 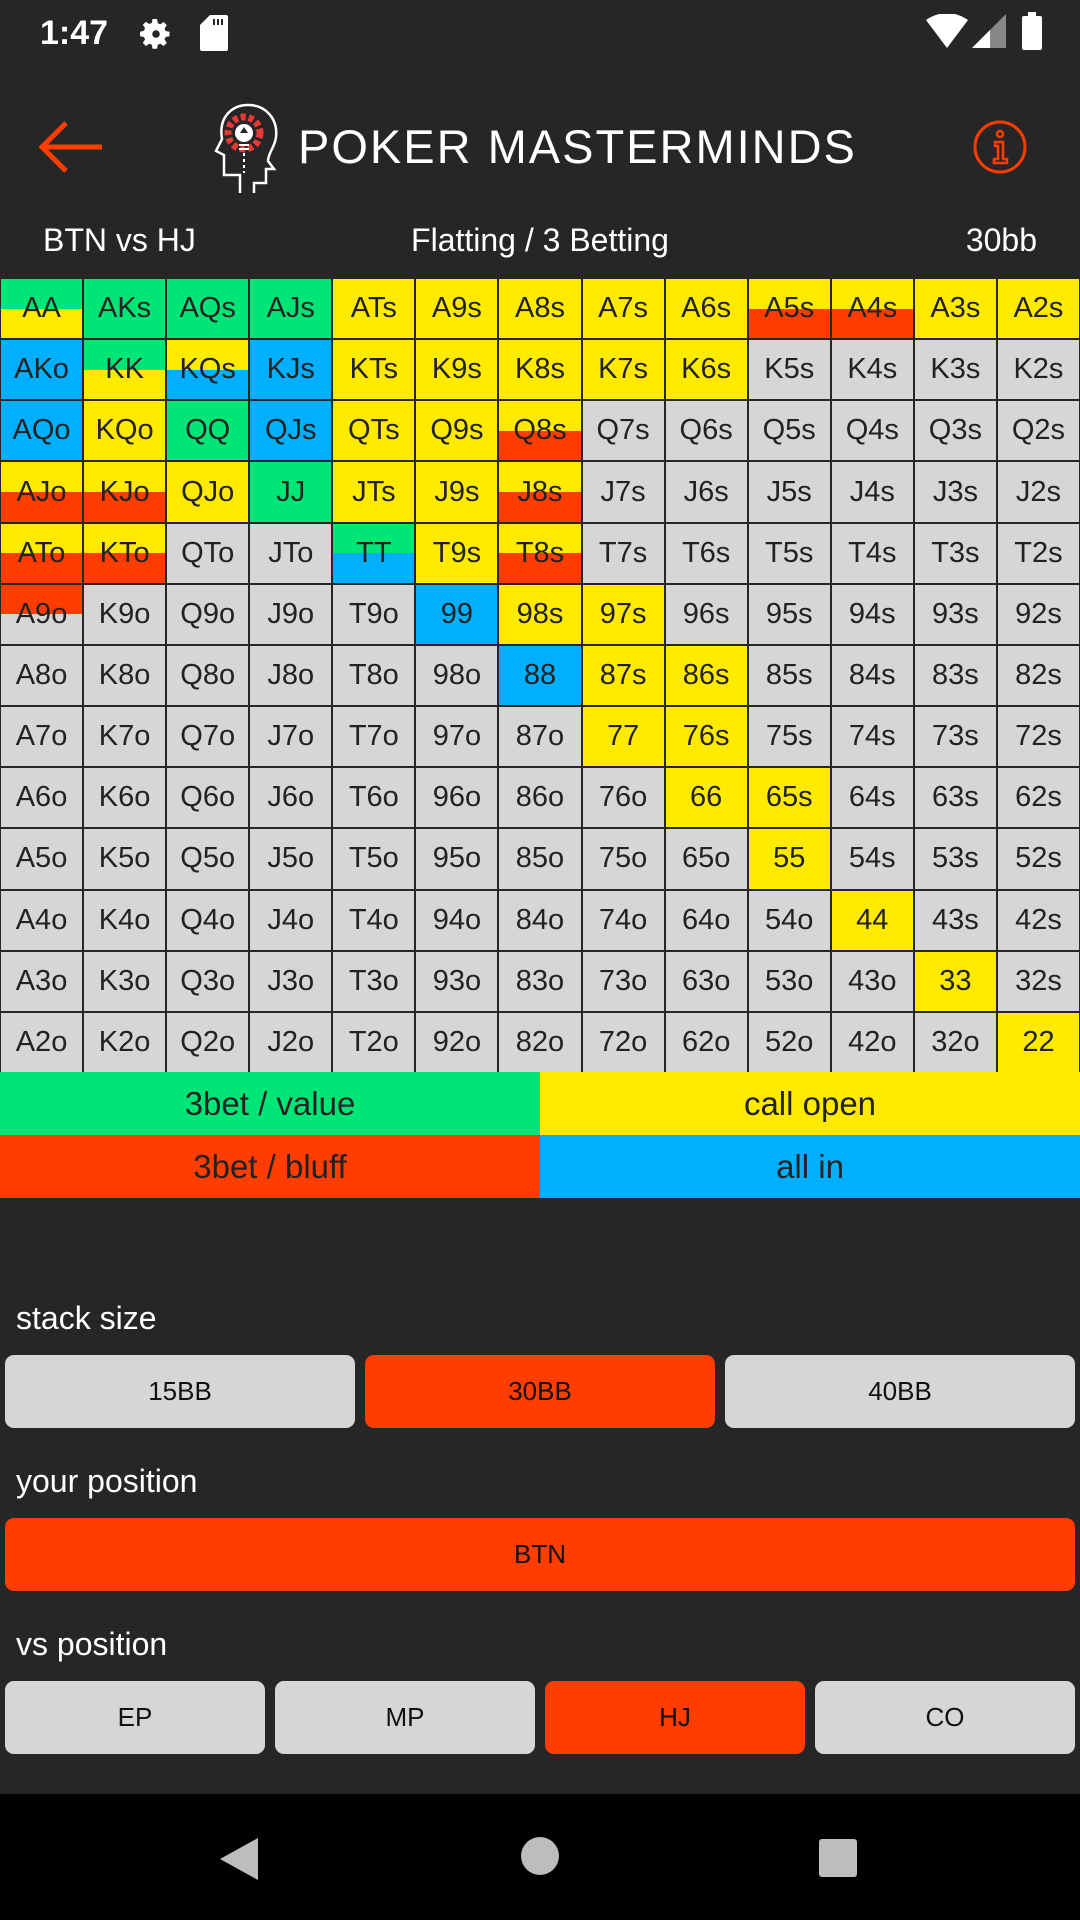 What do you see at coordinates (457, 737) in the screenshot?
I see `hand-cell-97o: 97o` at bounding box center [457, 737].